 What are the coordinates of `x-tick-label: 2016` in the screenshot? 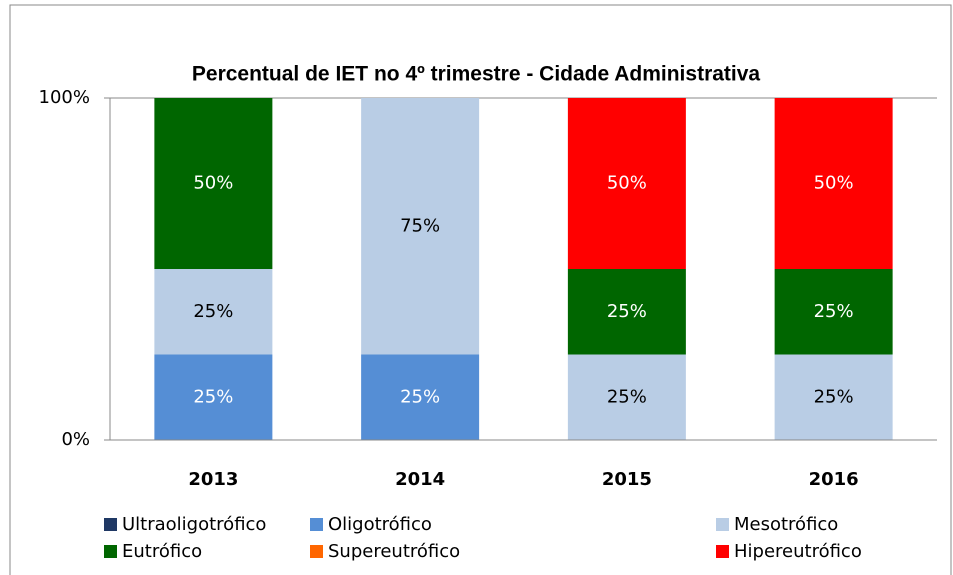 It's located at (834, 479).